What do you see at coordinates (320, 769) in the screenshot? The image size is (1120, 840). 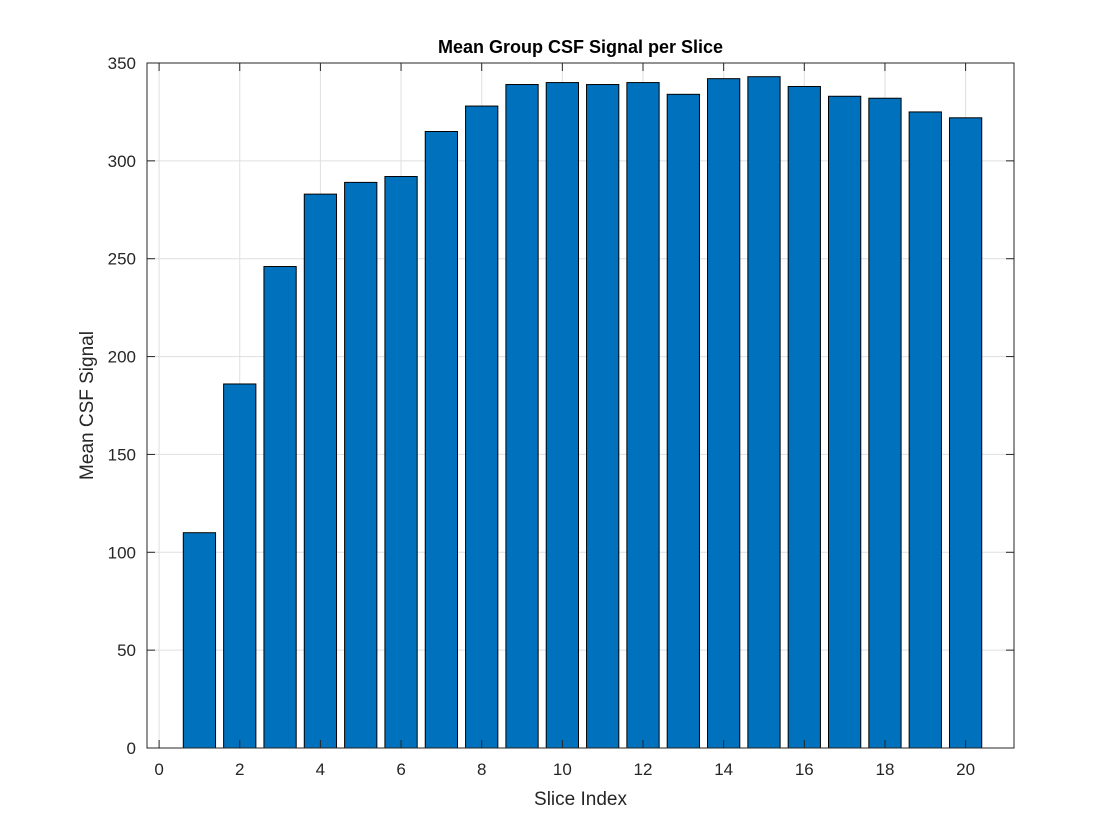 I see `x-tick-label: 4` at bounding box center [320, 769].